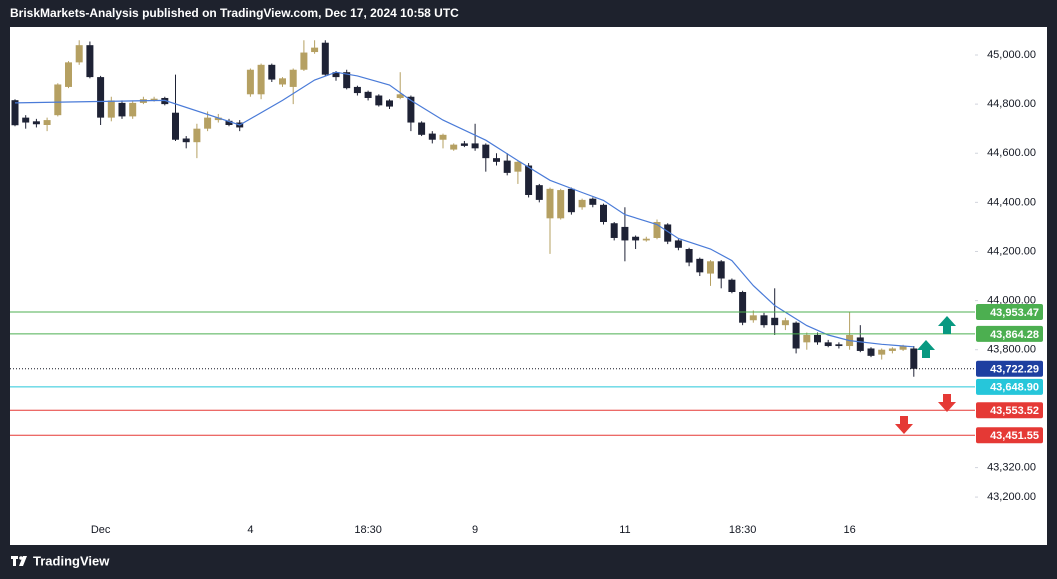  I want to click on y-tick-label: 44,600.00, so click(1011, 153).